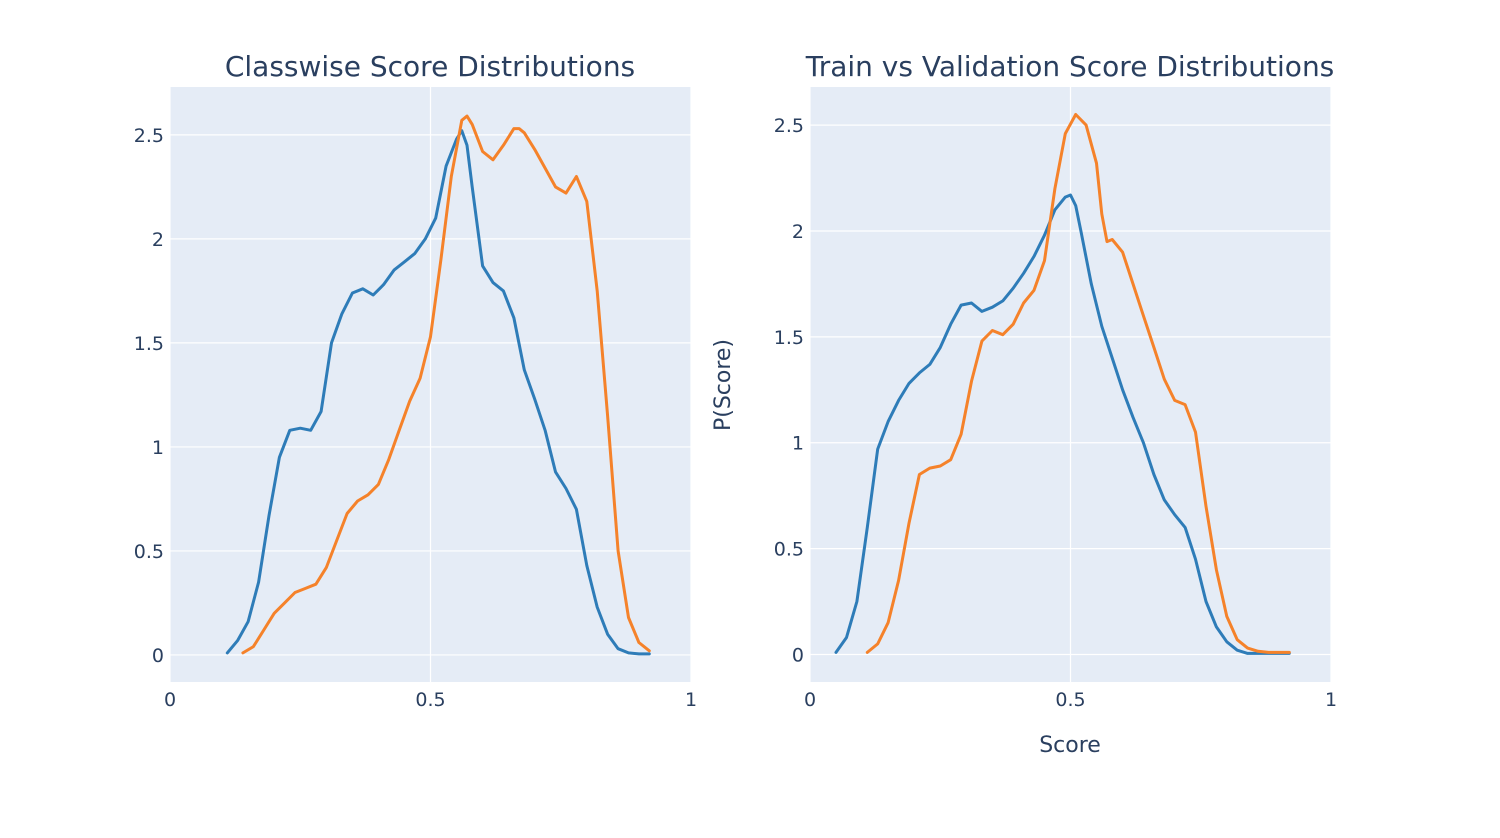 This screenshot has height=838, width=1500. What do you see at coordinates (158, 656) in the screenshot?
I see `left-y-tick-label: 0` at bounding box center [158, 656].